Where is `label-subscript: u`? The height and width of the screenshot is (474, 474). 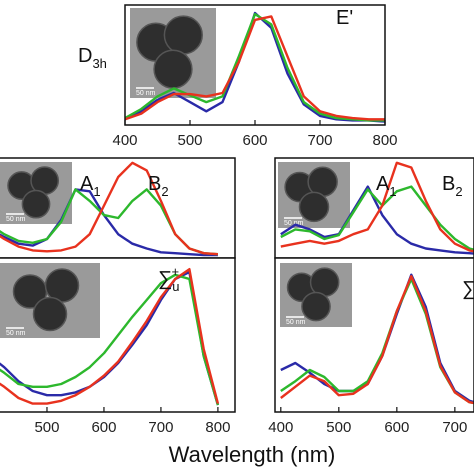 label-subscript: u is located at coordinates (175, 286).